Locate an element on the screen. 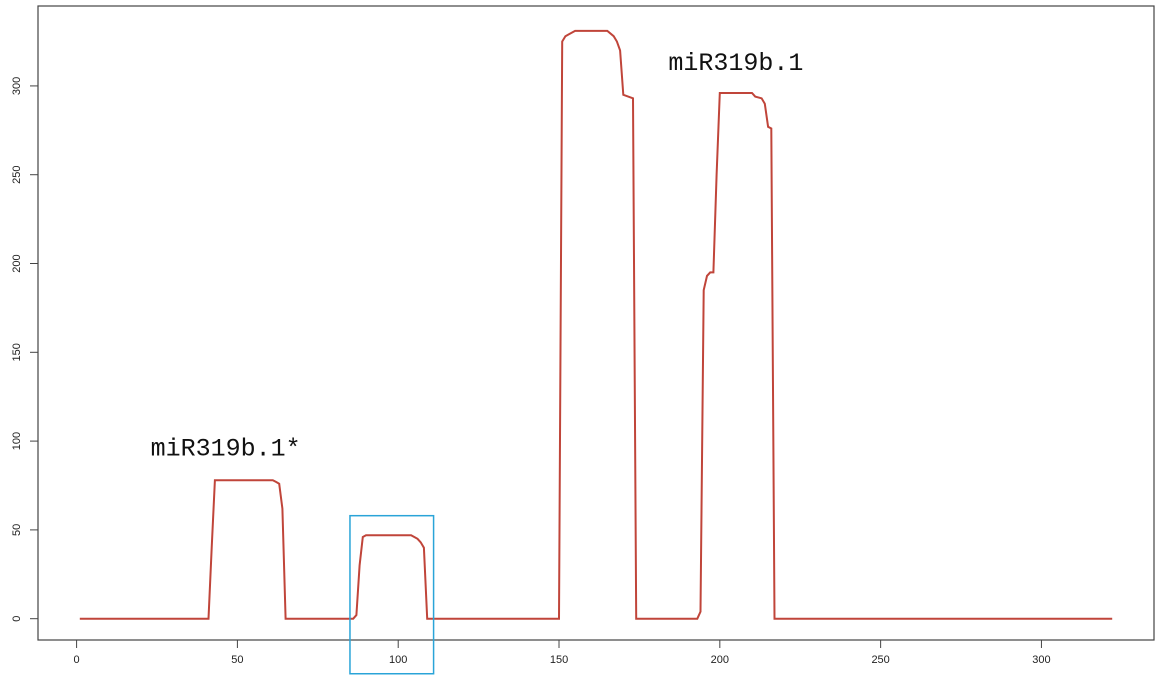  x-tick-label: 0 is located at coordinates (77, 660).